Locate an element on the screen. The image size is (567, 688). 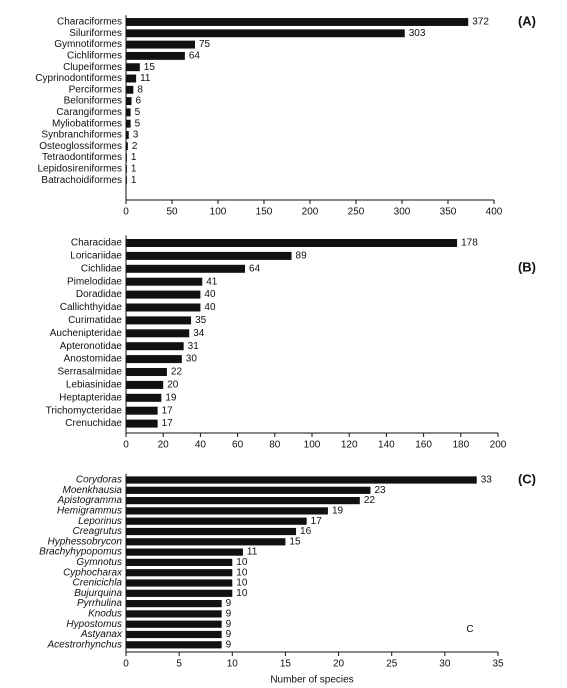
x-tick-label: 50 is located at coordinates (172, 212).